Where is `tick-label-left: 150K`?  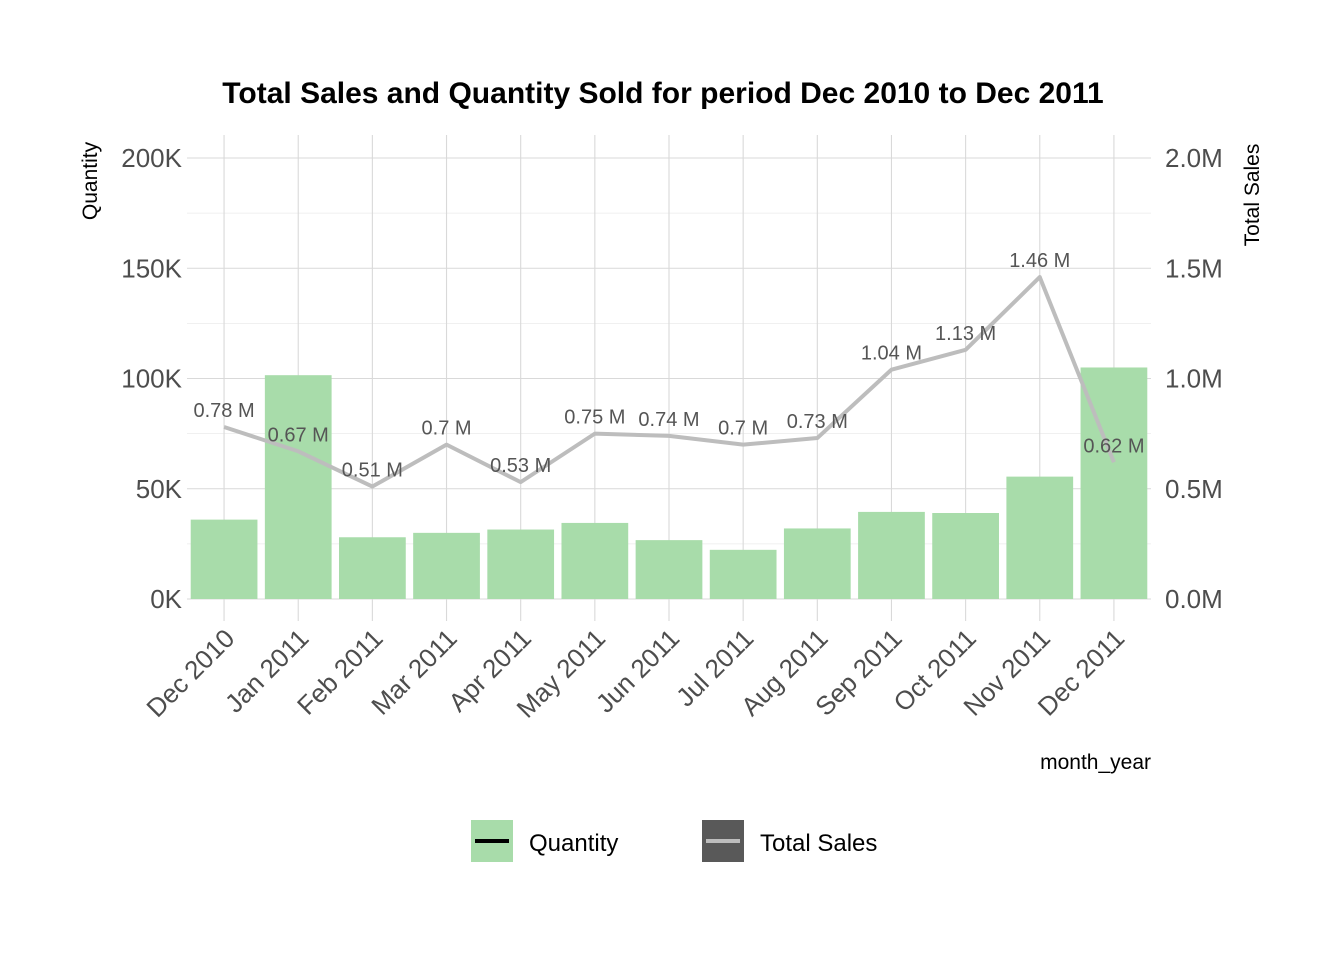
tick-label-left: 150K is located at coordinates (151, 268).